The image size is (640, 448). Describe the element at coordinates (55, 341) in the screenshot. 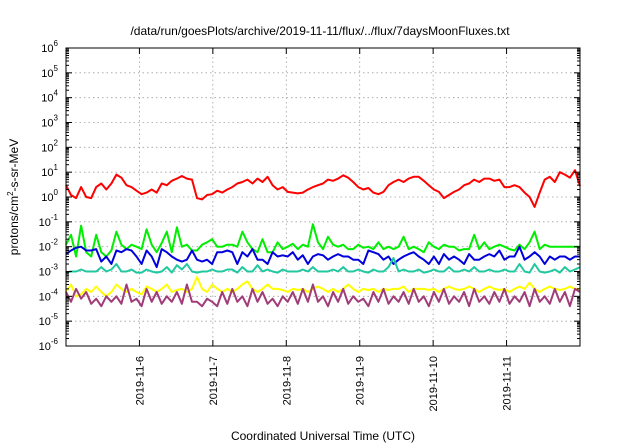

I see `y-tick-exponent: -6` at that location.